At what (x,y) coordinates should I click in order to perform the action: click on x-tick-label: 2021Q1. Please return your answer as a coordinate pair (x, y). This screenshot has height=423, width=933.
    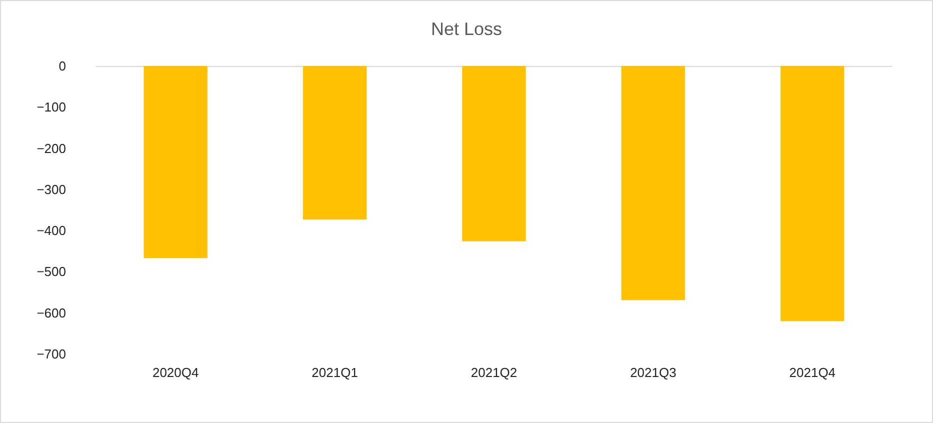
    Looking at the image, I should click on (335, 372).